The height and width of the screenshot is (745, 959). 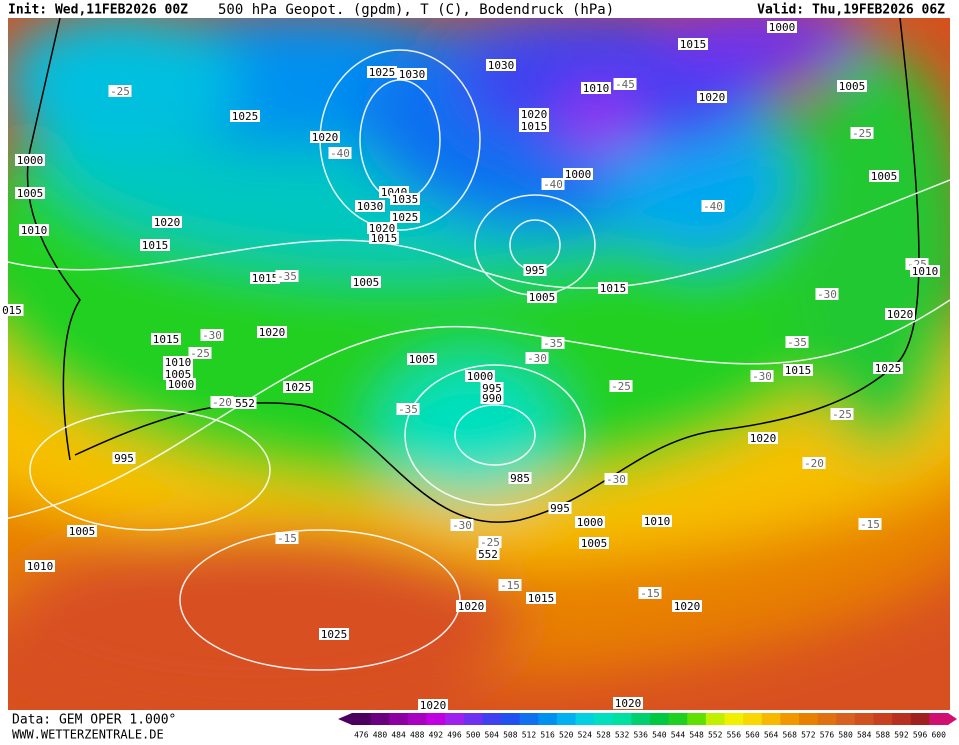 I want to click on colorbar-arrow-right, so click(x=952, y=719).